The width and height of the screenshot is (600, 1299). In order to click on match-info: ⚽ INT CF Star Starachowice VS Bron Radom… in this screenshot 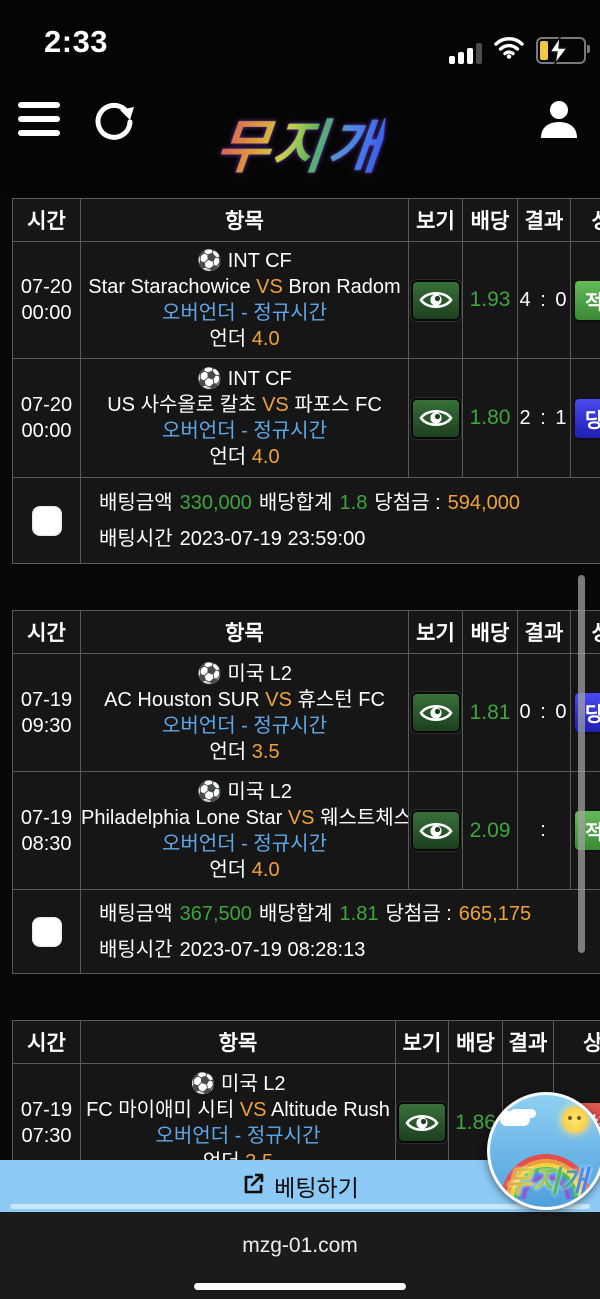, I will do `click(245, 300)`.